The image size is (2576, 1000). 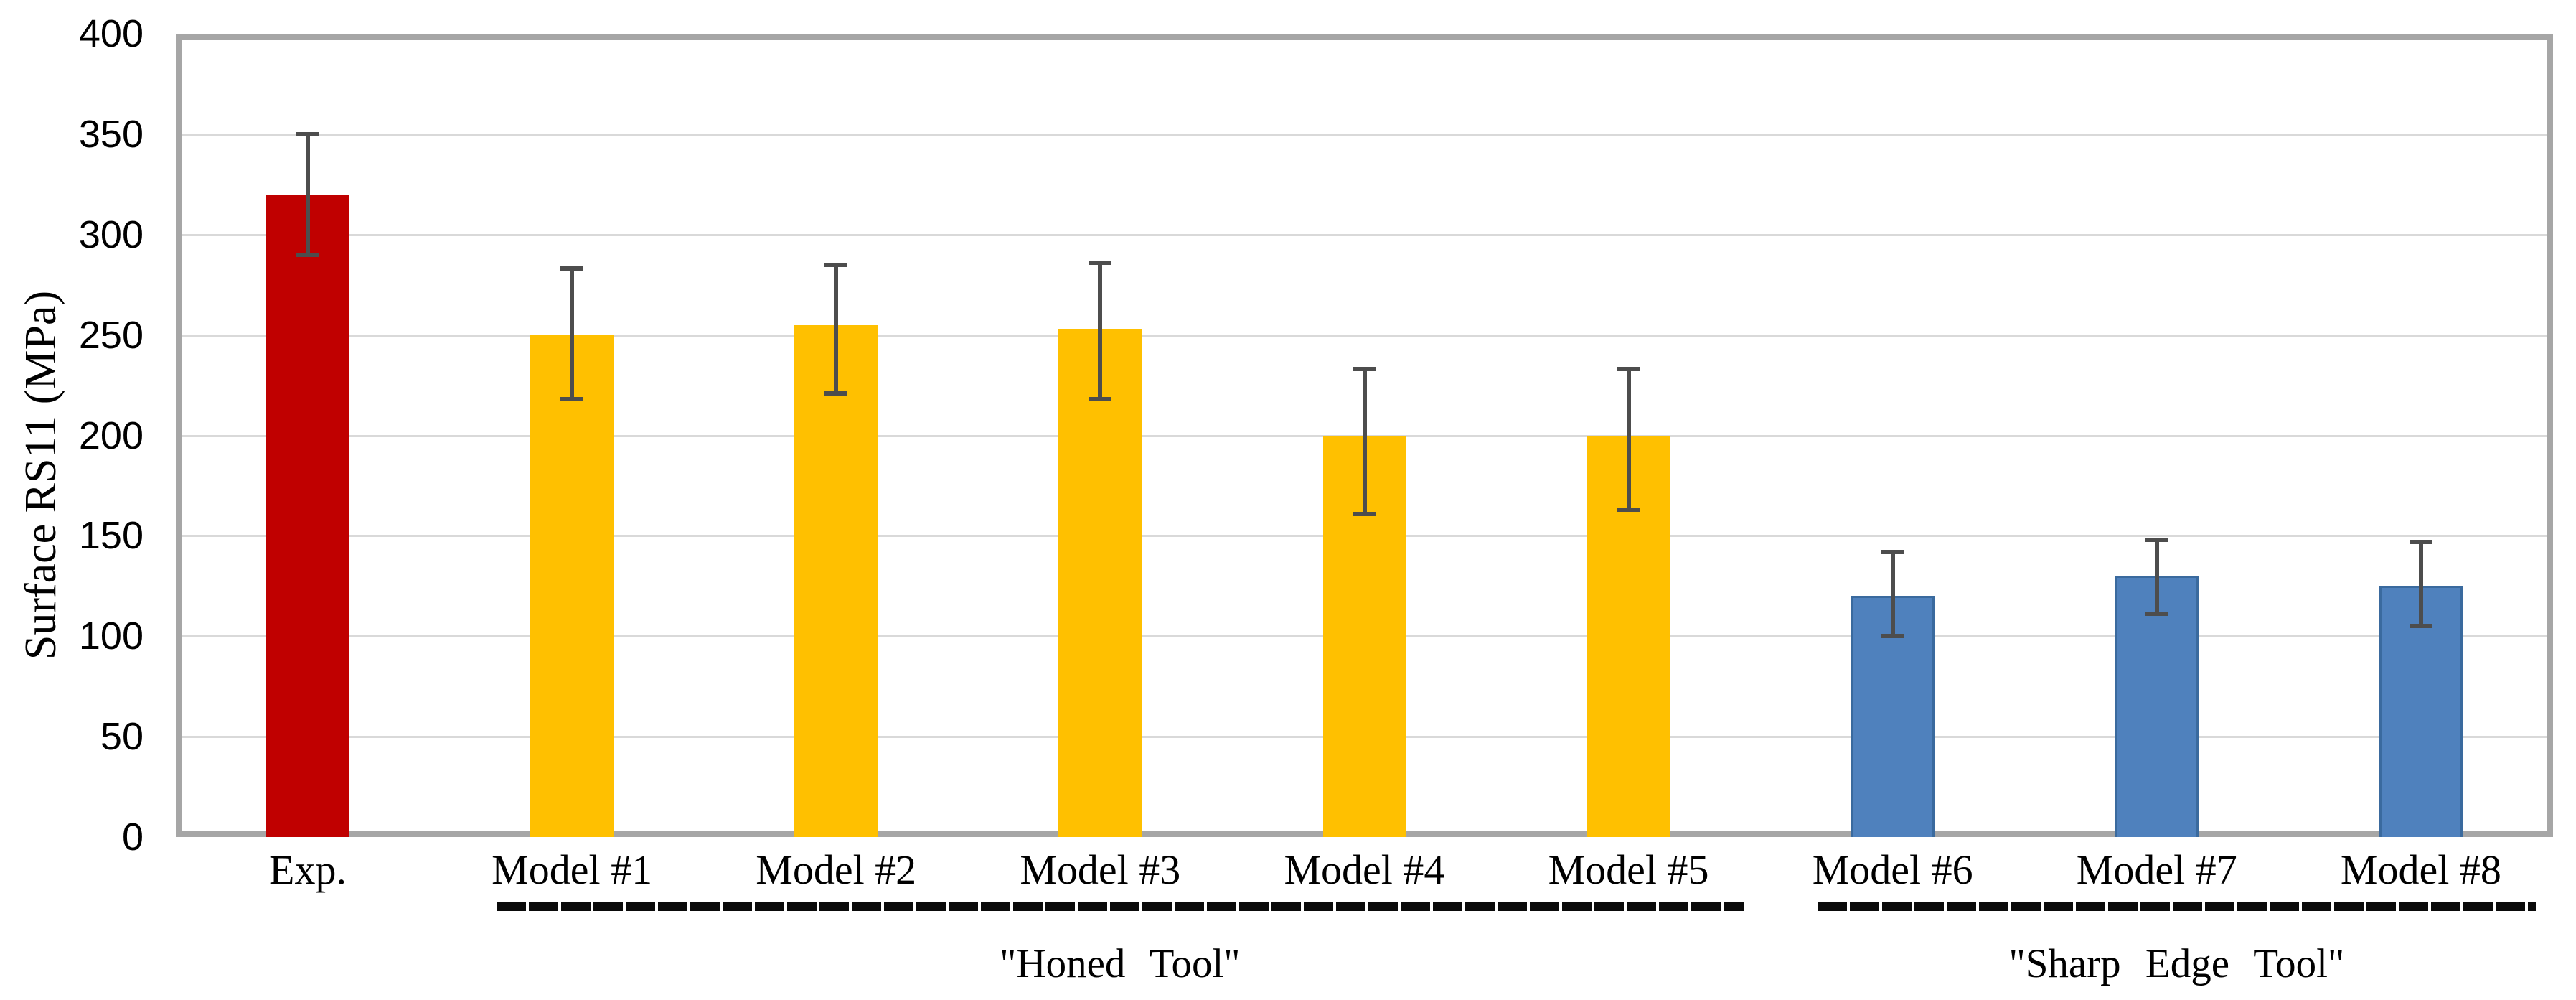 I want to click on y-tick-label: 0, so click(x=132, y=837).